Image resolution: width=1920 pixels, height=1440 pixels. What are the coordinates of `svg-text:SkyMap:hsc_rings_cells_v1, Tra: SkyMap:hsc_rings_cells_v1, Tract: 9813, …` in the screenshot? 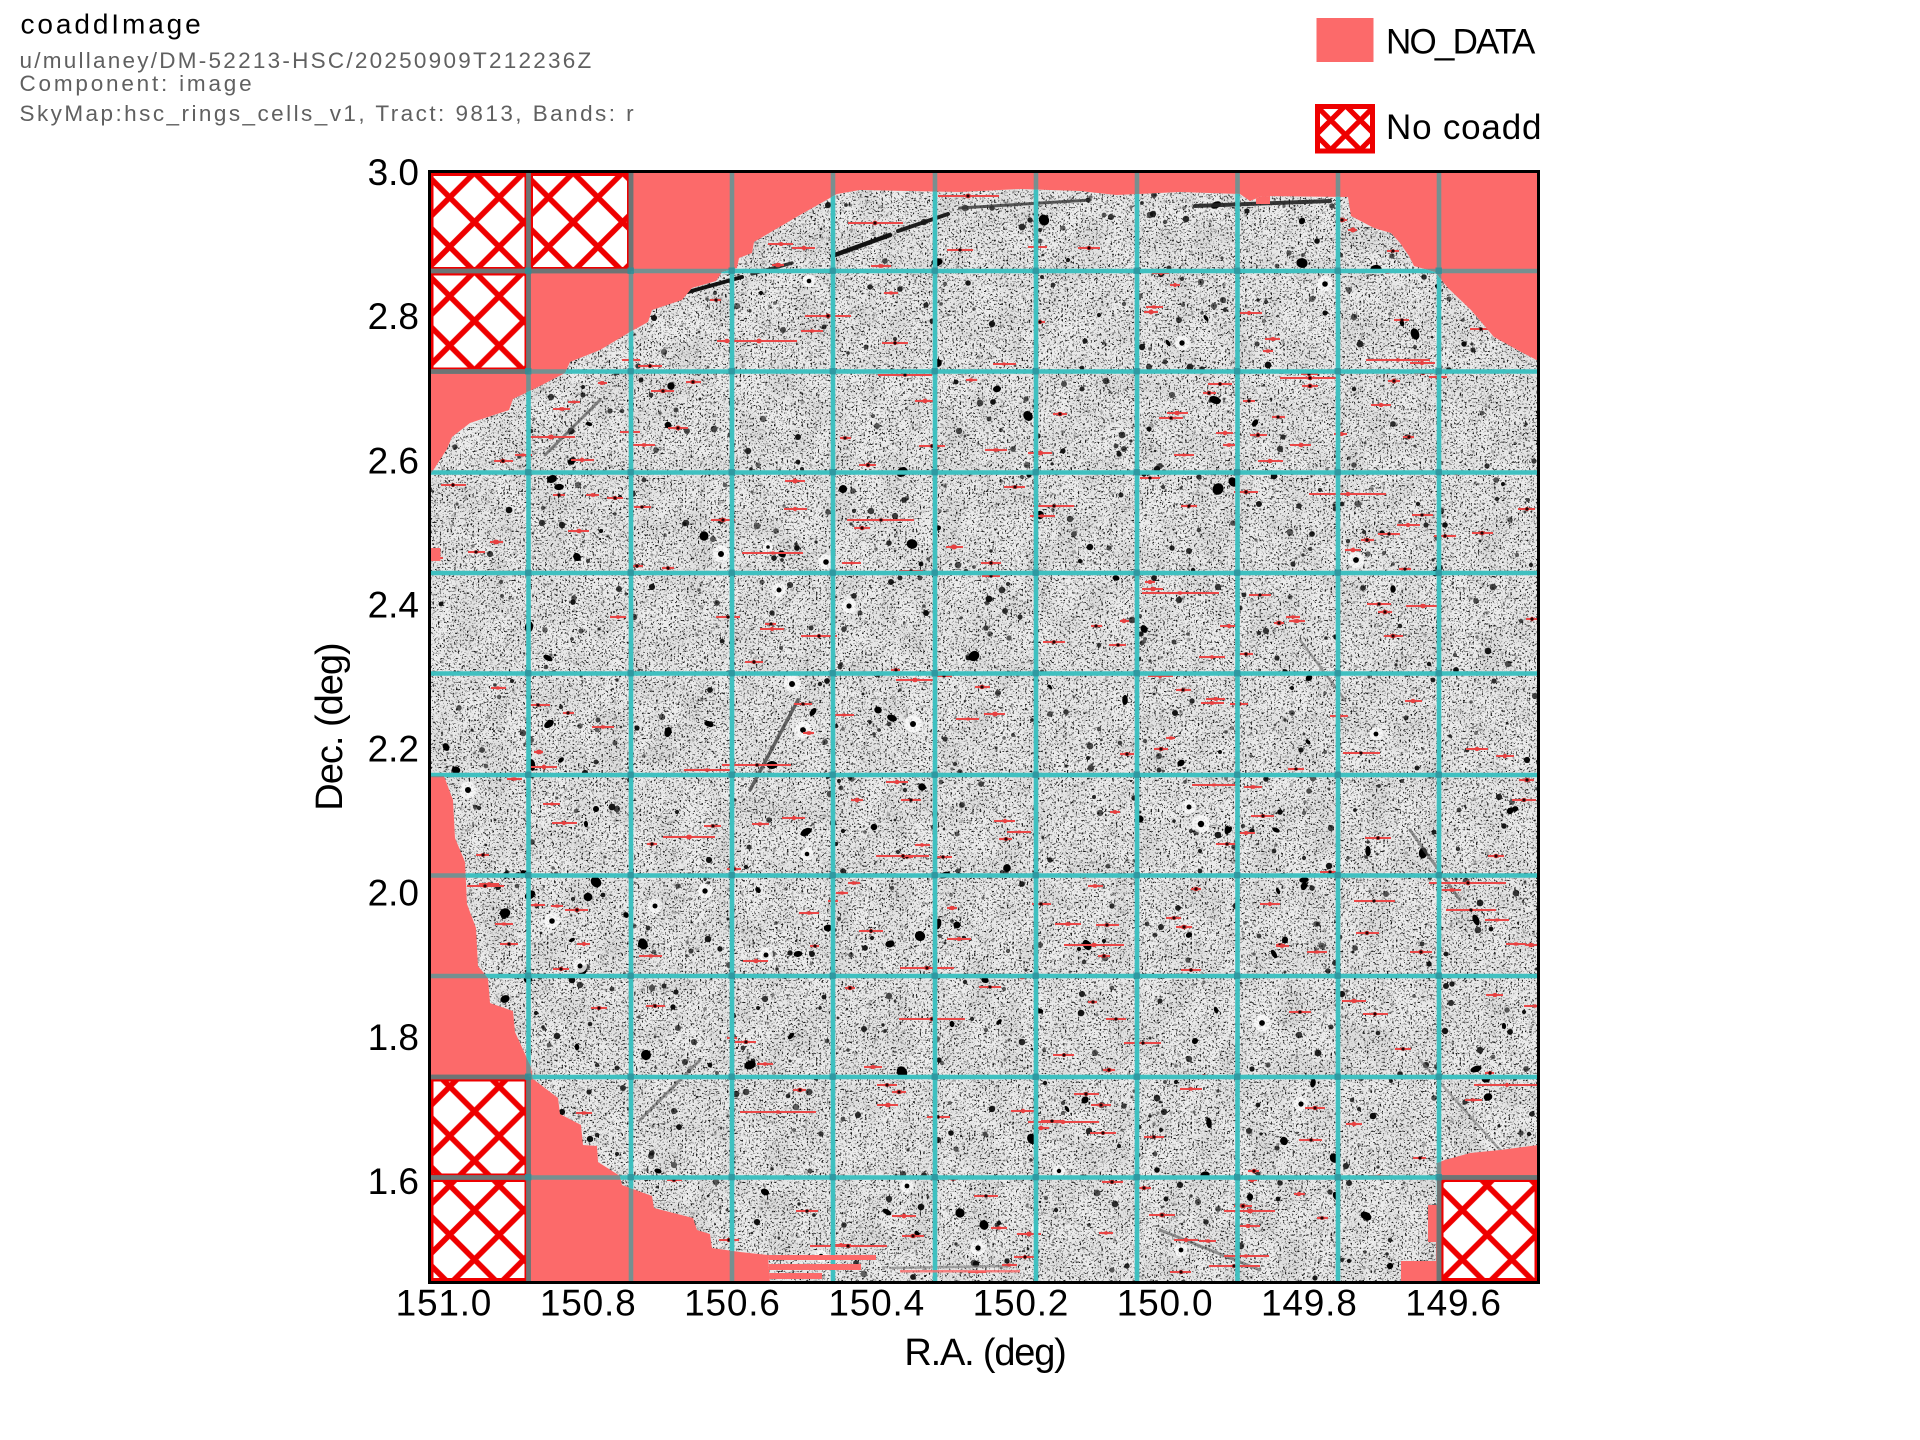 It's located at (328, 113).